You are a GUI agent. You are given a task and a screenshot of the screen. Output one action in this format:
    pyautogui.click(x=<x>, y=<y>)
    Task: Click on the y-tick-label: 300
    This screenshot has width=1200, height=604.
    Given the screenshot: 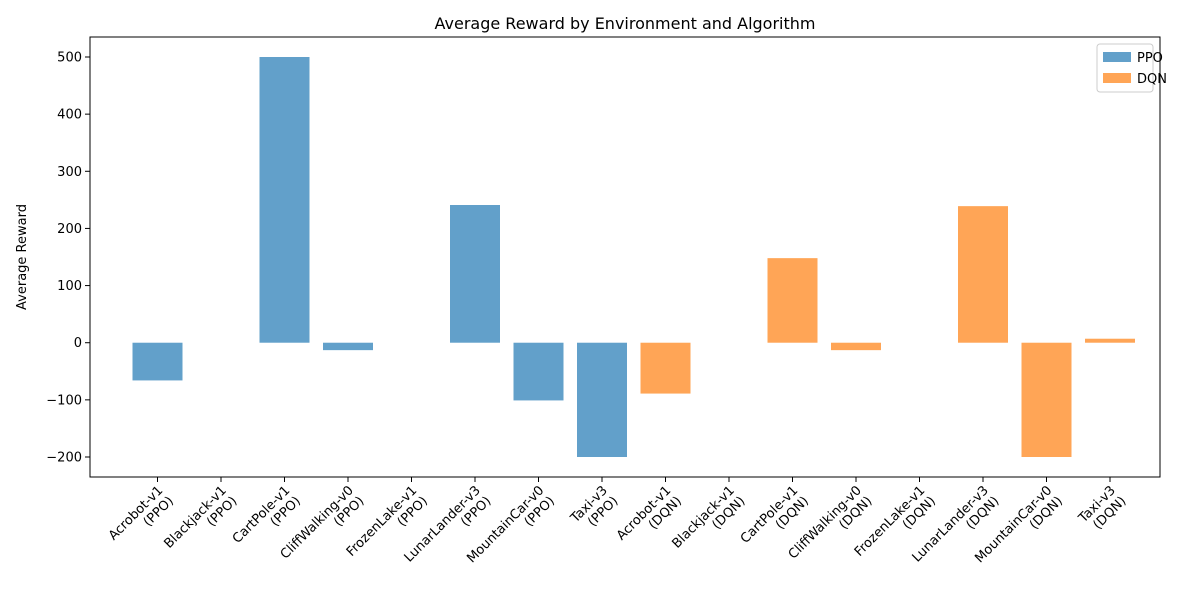 What is the action you would take?
    pyautogui.click(x=69, y=172)
    